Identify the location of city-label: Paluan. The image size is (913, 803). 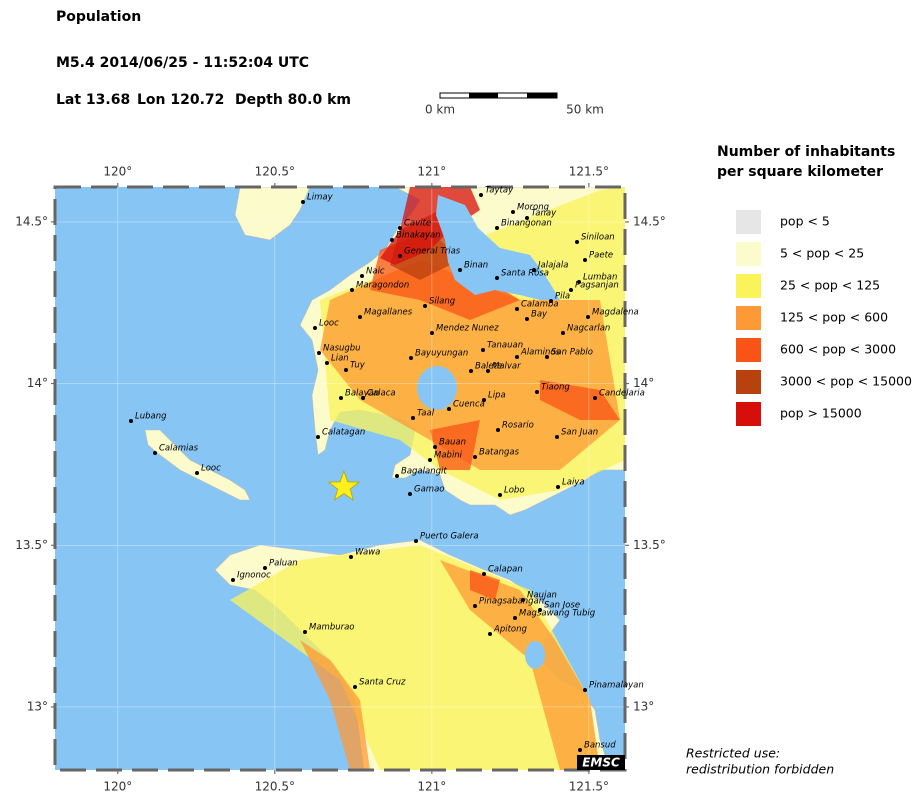
(283, 564).